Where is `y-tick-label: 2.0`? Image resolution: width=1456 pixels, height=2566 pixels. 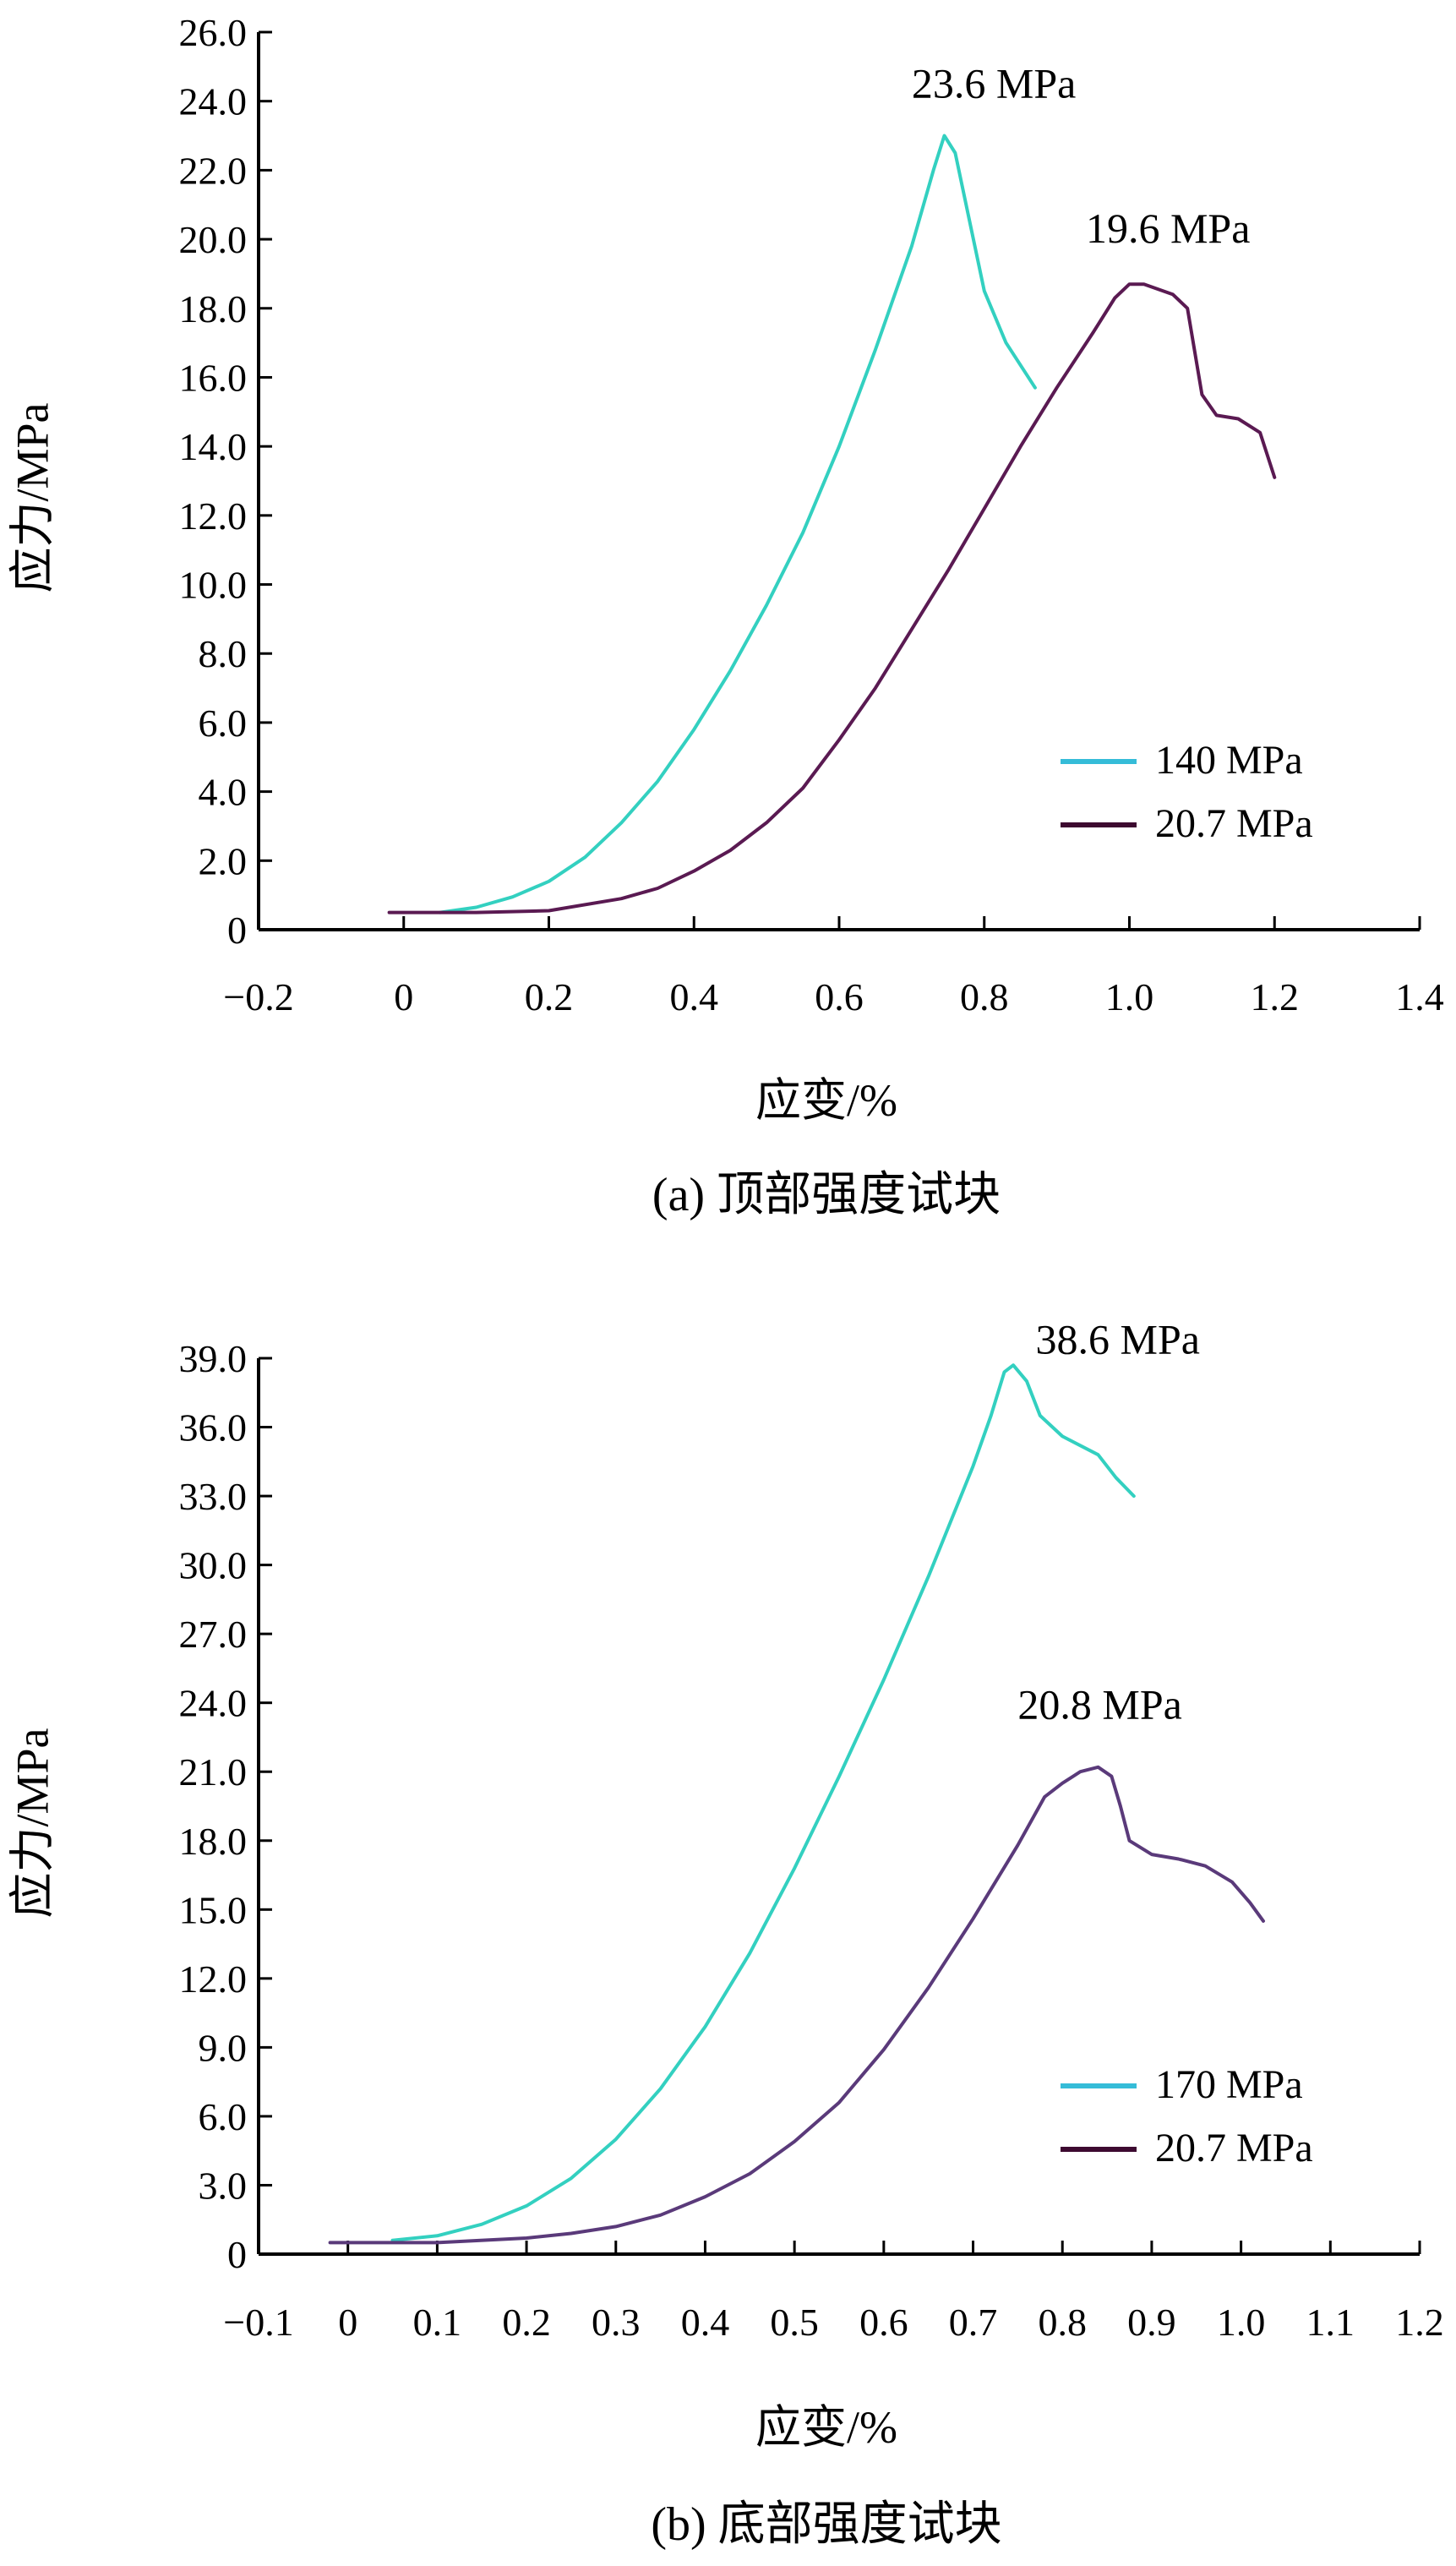
y-tick-label: 2.0 is located at coordinates (223, 860).